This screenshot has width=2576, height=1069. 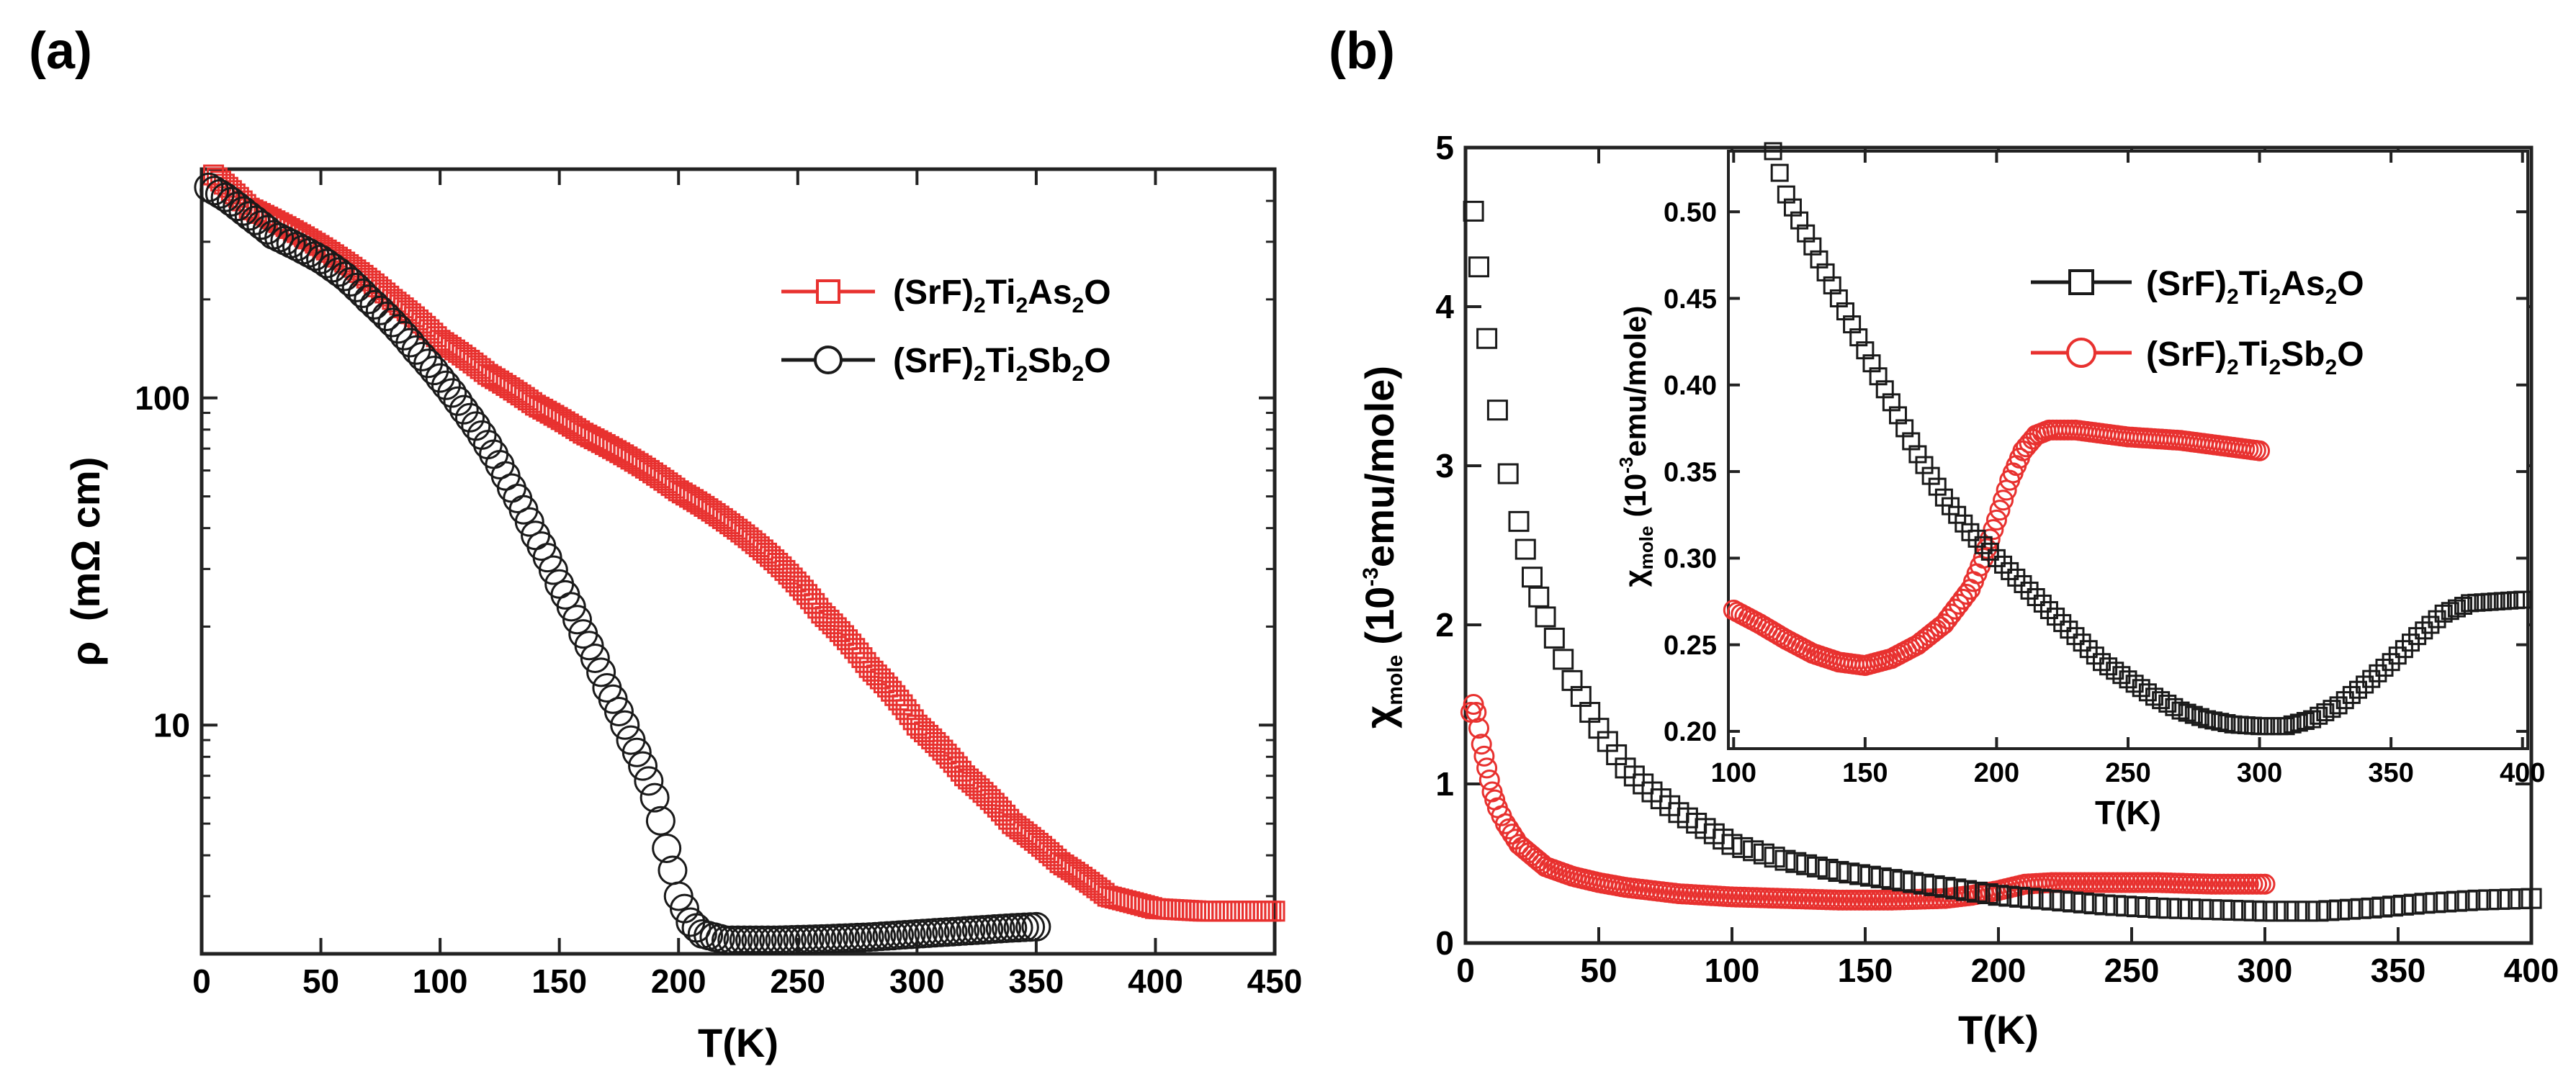 What do you see at coordinates (1598, 970) in the screenshot?
I see `b-xtick-label-1: 50` at bounding box center [1598, 970].